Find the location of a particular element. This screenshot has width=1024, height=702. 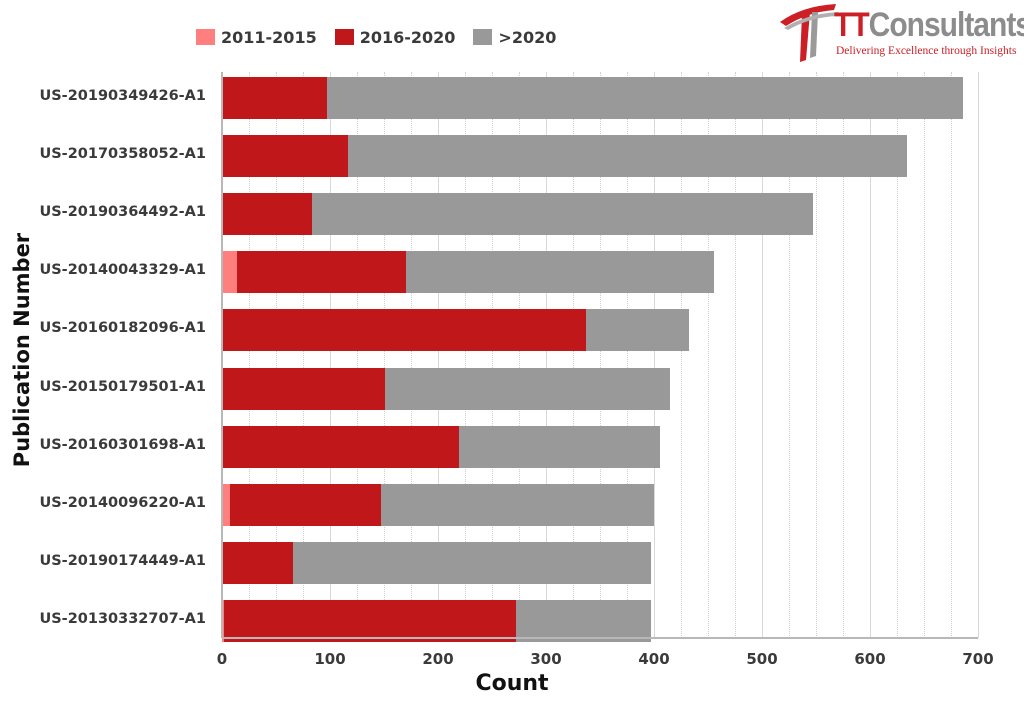

x-axis-line is located at coordinates (600, 638).